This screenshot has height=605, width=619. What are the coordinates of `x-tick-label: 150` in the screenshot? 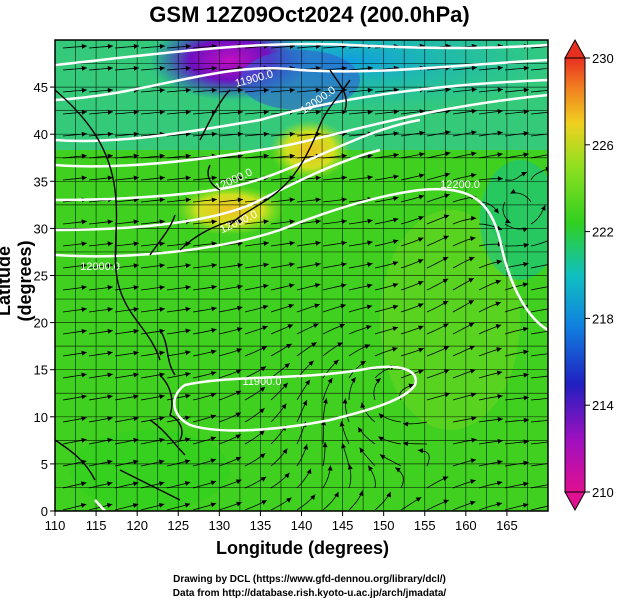 It's located at (384, 525).